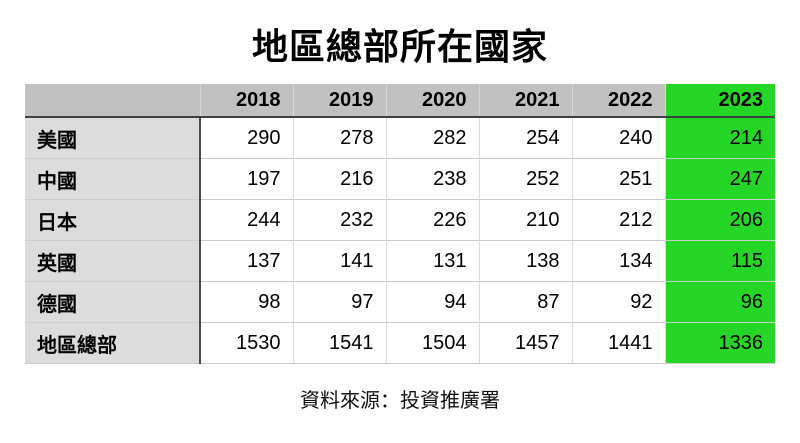 Image resolution: width=800 pixels, height=443 pixels. I want to click on value-cell: 240, so click(618, 138).